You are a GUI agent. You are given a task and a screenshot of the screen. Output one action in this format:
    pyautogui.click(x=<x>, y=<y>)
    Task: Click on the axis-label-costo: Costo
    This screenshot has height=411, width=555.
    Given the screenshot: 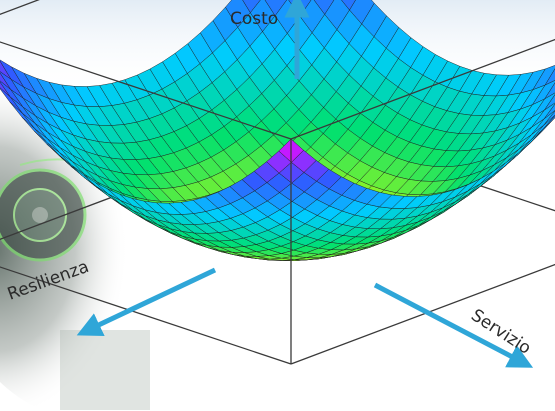 What is the action you would take?
    pyautogui.click(x=254, y=19)
    